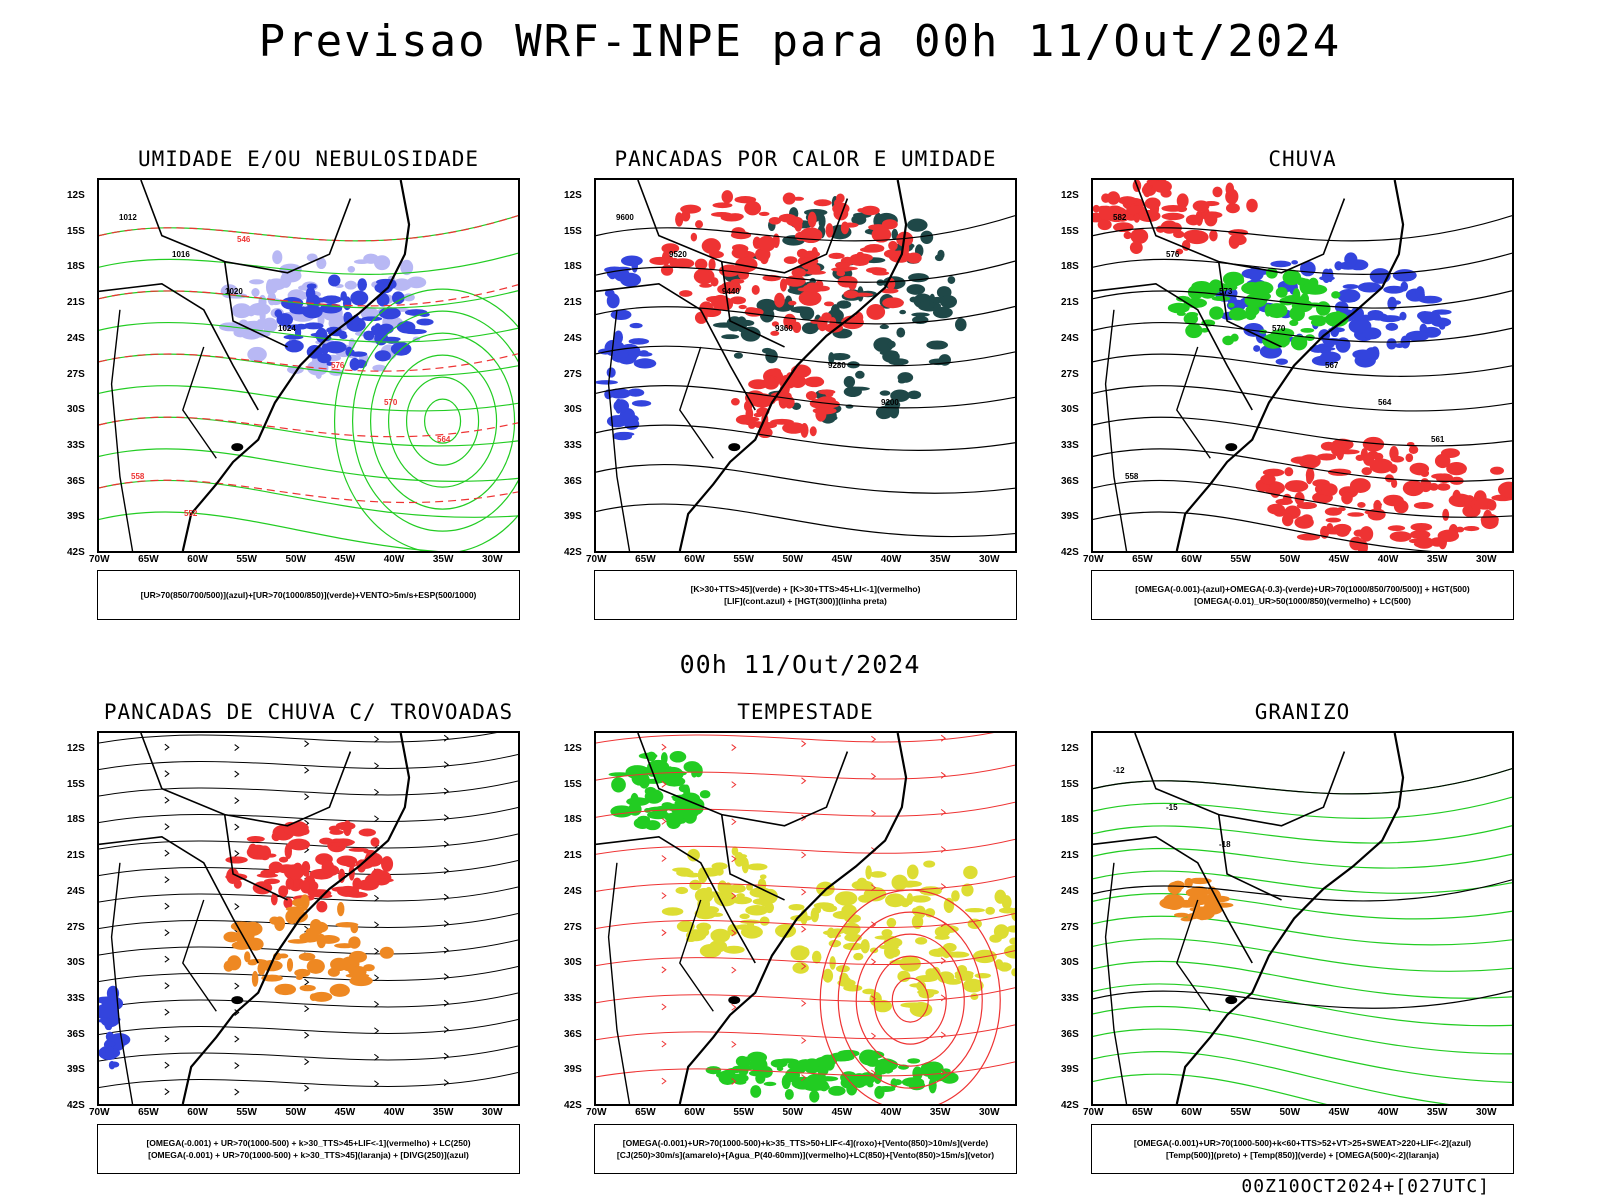 The height and width of the screenshot is (1200, 1600). Describe the element at coordinates (678, 254) in the screenshot. I see `contour-label: 9520` at that location.